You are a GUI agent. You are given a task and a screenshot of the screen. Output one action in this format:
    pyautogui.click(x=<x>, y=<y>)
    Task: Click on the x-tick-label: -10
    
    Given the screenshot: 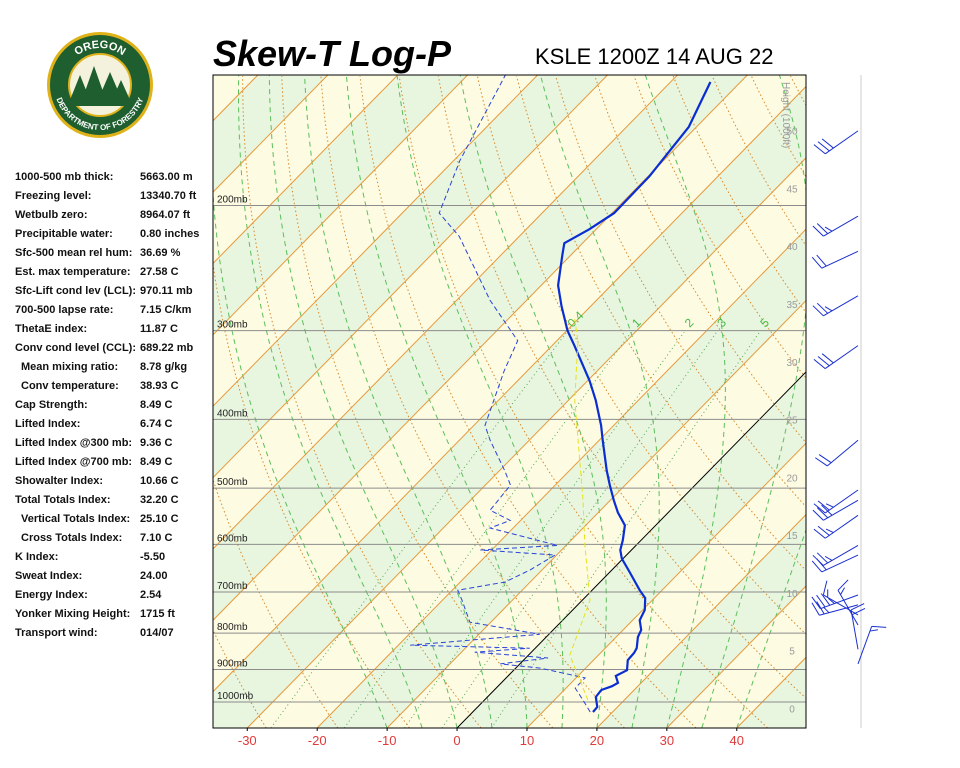 What is the action you would take?
    pyautogui.click(x=387, y=740)
    